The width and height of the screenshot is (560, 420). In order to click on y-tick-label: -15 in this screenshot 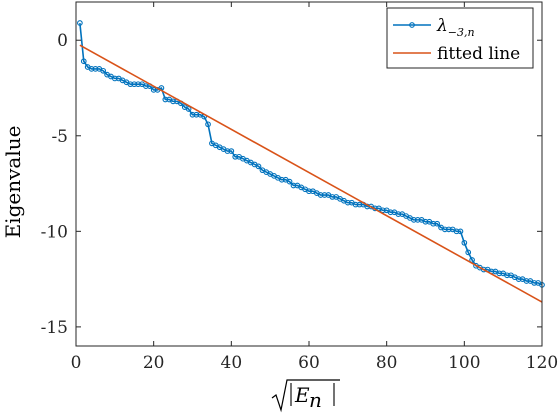, I will do `click(54, 328)`.